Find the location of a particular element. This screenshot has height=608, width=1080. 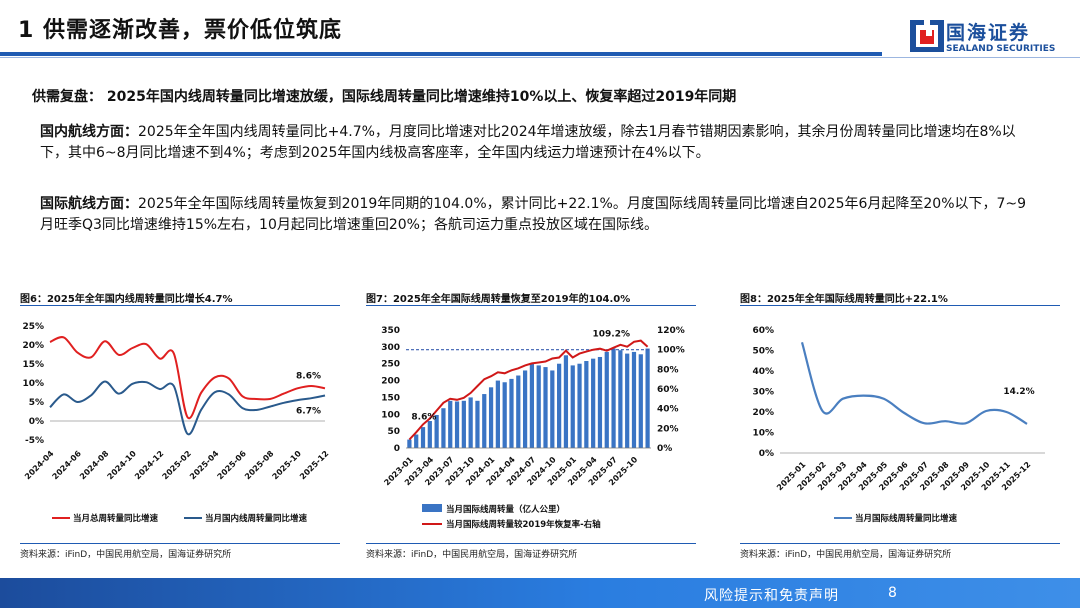

y-tick-label: 60% is located at coordinates (763, 331).